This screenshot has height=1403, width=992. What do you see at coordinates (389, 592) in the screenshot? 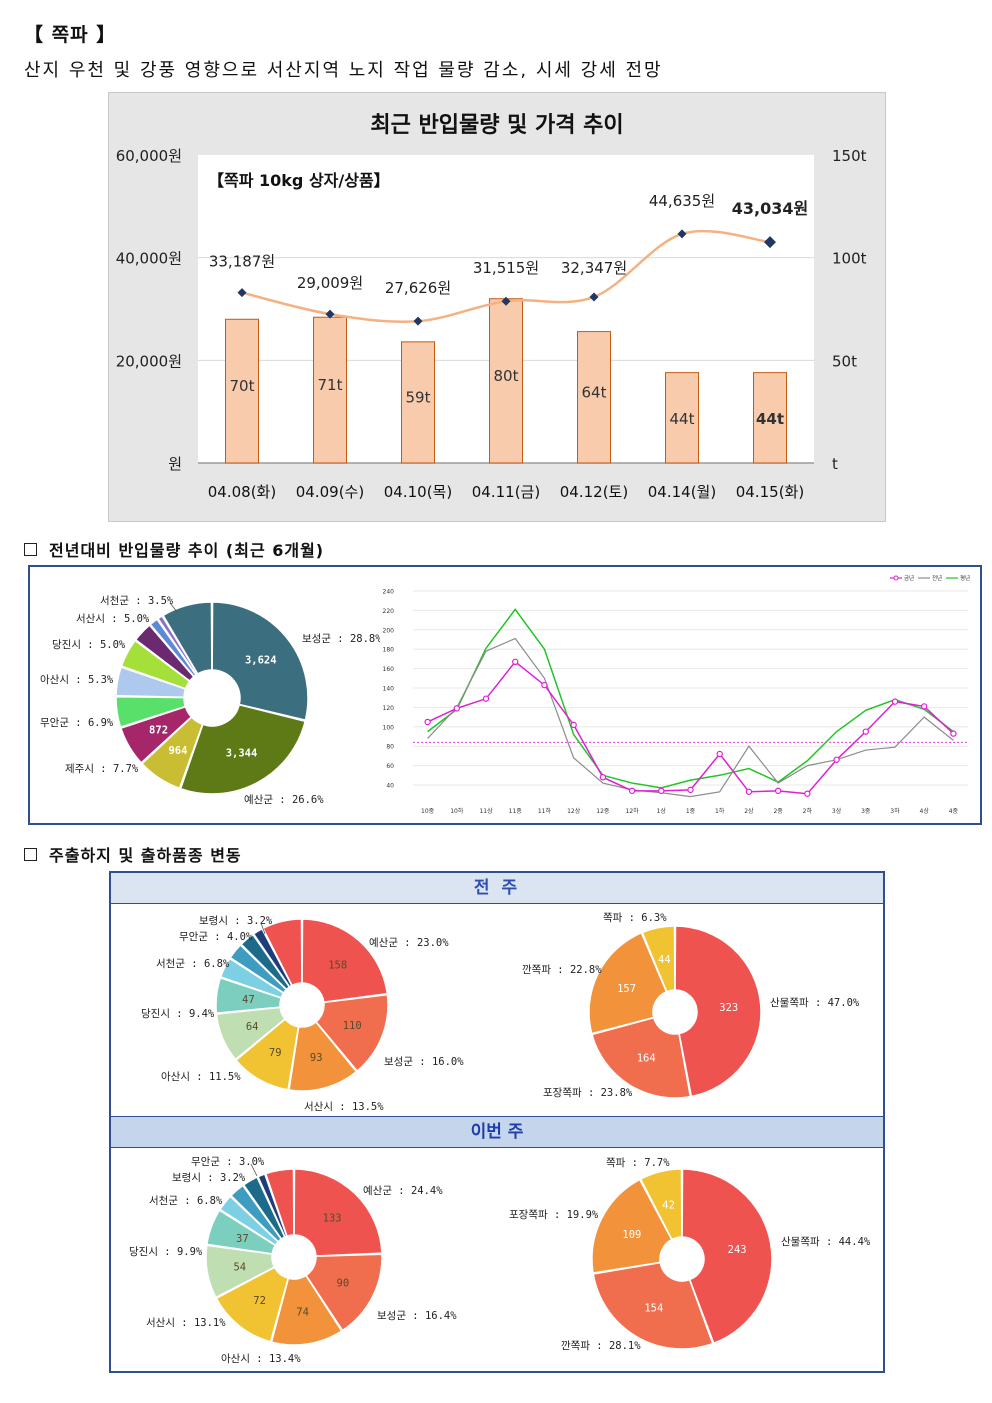
I see `y-tick-label: 240` at bounding box center [389, 592].